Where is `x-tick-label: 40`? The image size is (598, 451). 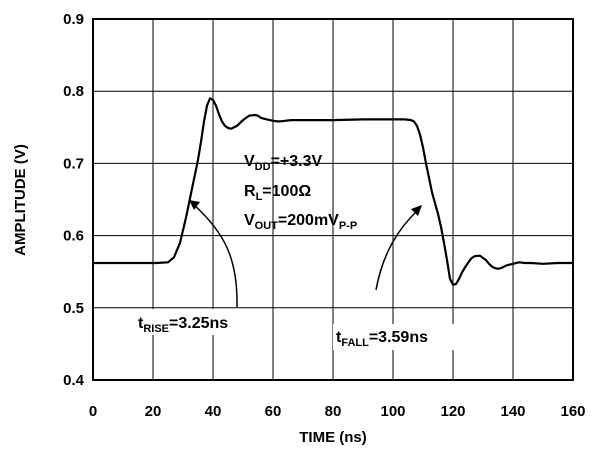
x-tick-label: 40 is located at coordinates (213, 411).